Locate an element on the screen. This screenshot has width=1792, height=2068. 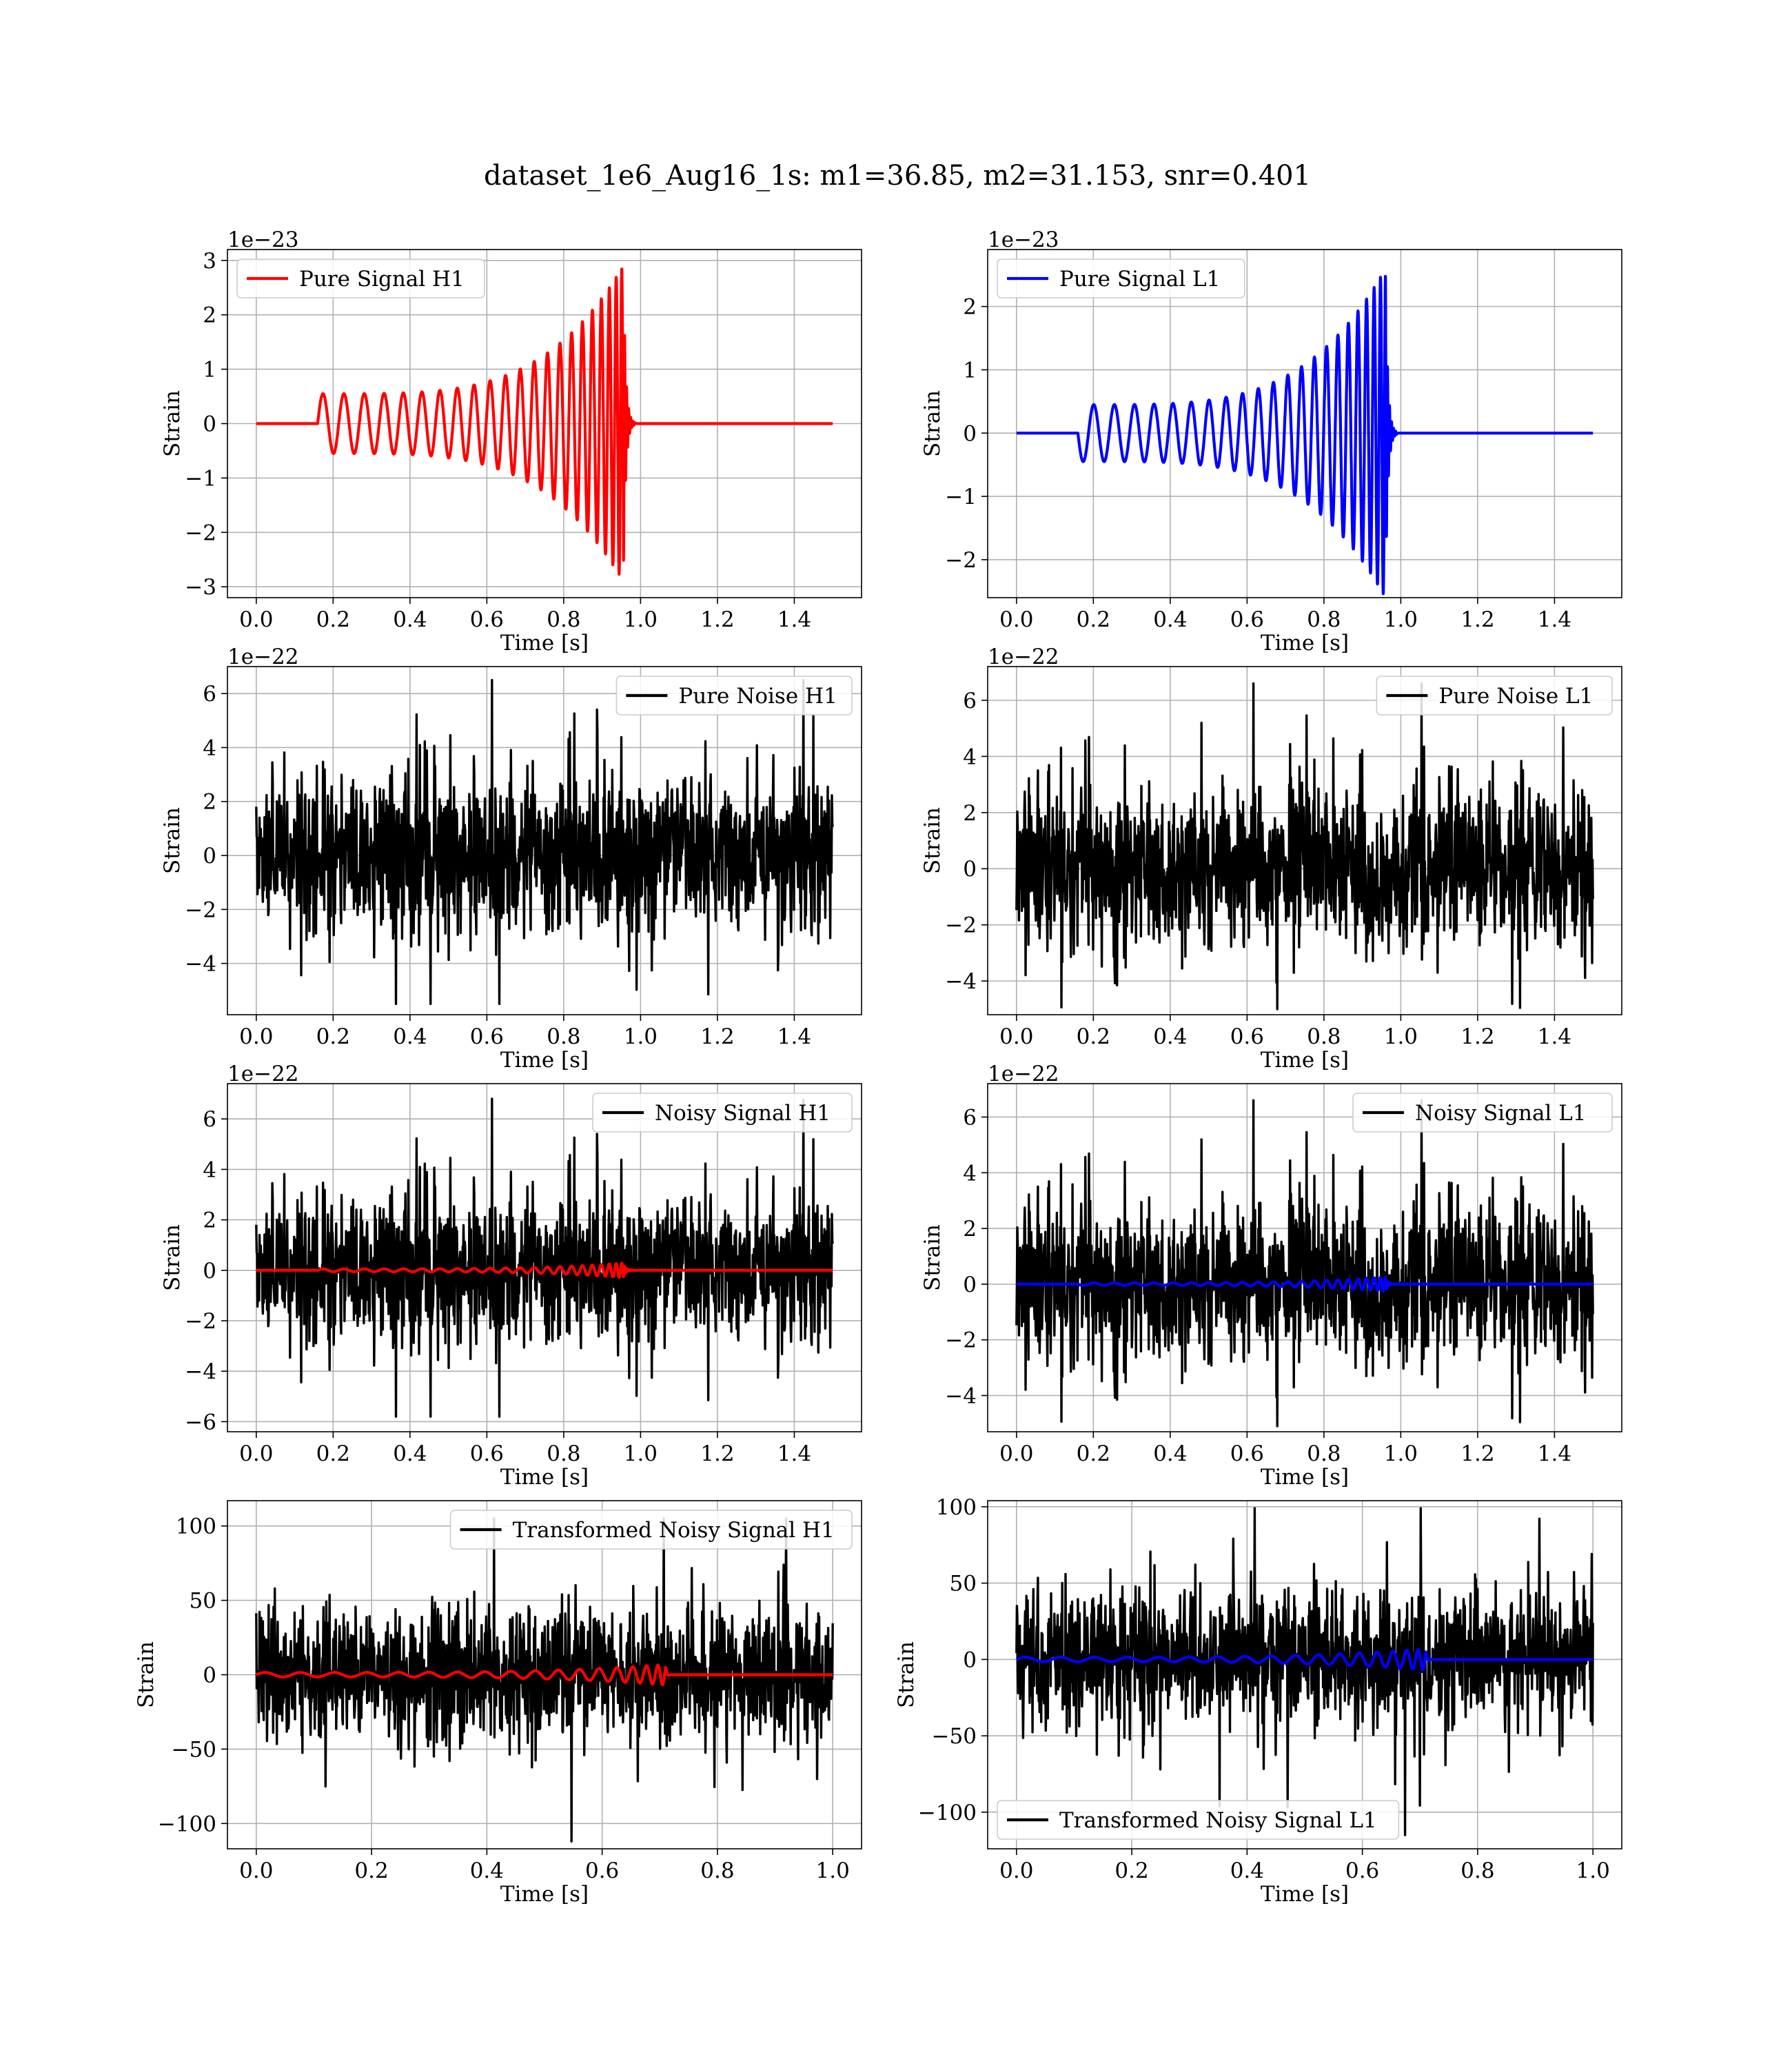
legend: Noisy Signal H1 is located at coordinates (722, 1113).